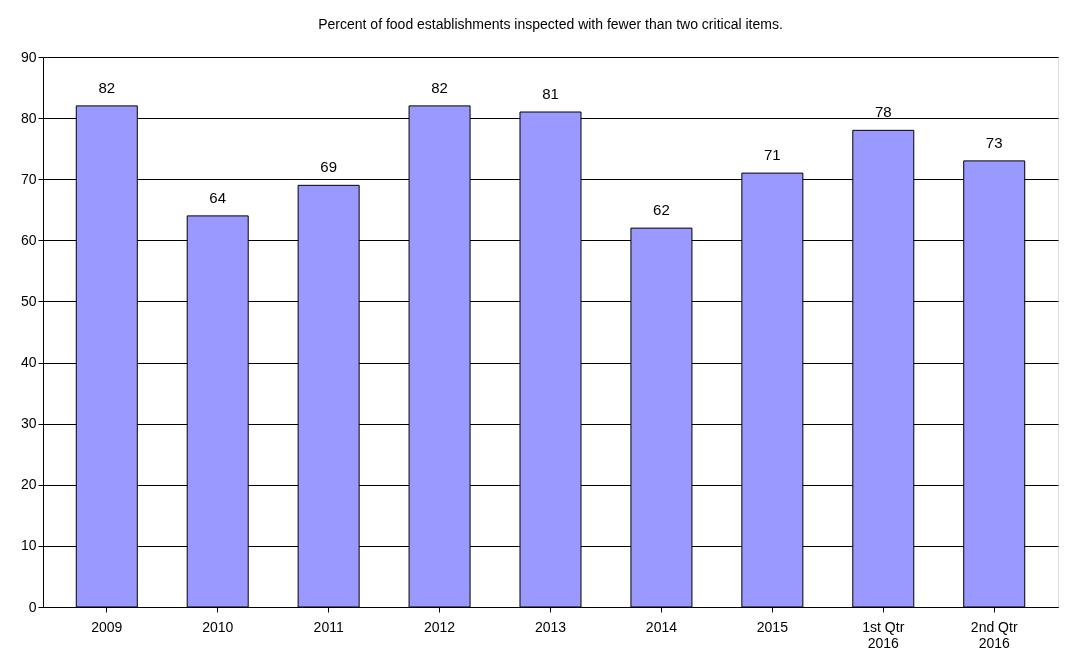 This screenshot has height=670, width=1068. What do you see at coordinates (772, 155) in the screenshot?
I see `data-label: 71` at bounding box center [772, 155].